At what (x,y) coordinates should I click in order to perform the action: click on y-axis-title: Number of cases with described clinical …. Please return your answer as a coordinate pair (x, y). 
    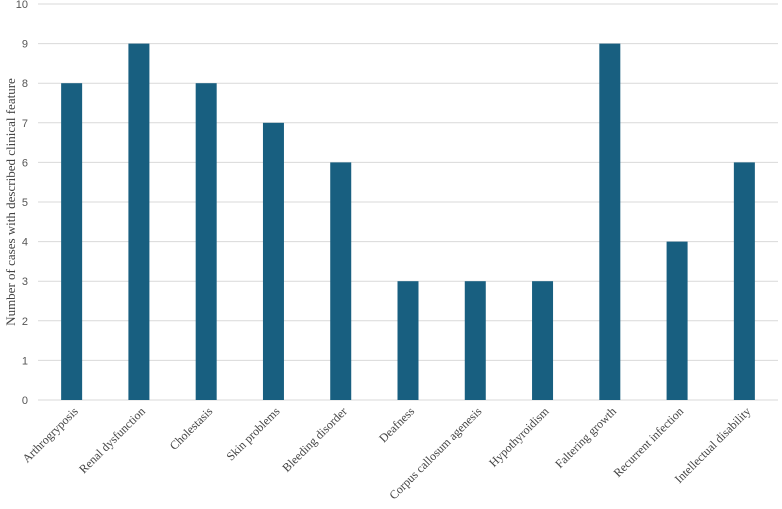
    Looking at the image, I should click on (10, 202).